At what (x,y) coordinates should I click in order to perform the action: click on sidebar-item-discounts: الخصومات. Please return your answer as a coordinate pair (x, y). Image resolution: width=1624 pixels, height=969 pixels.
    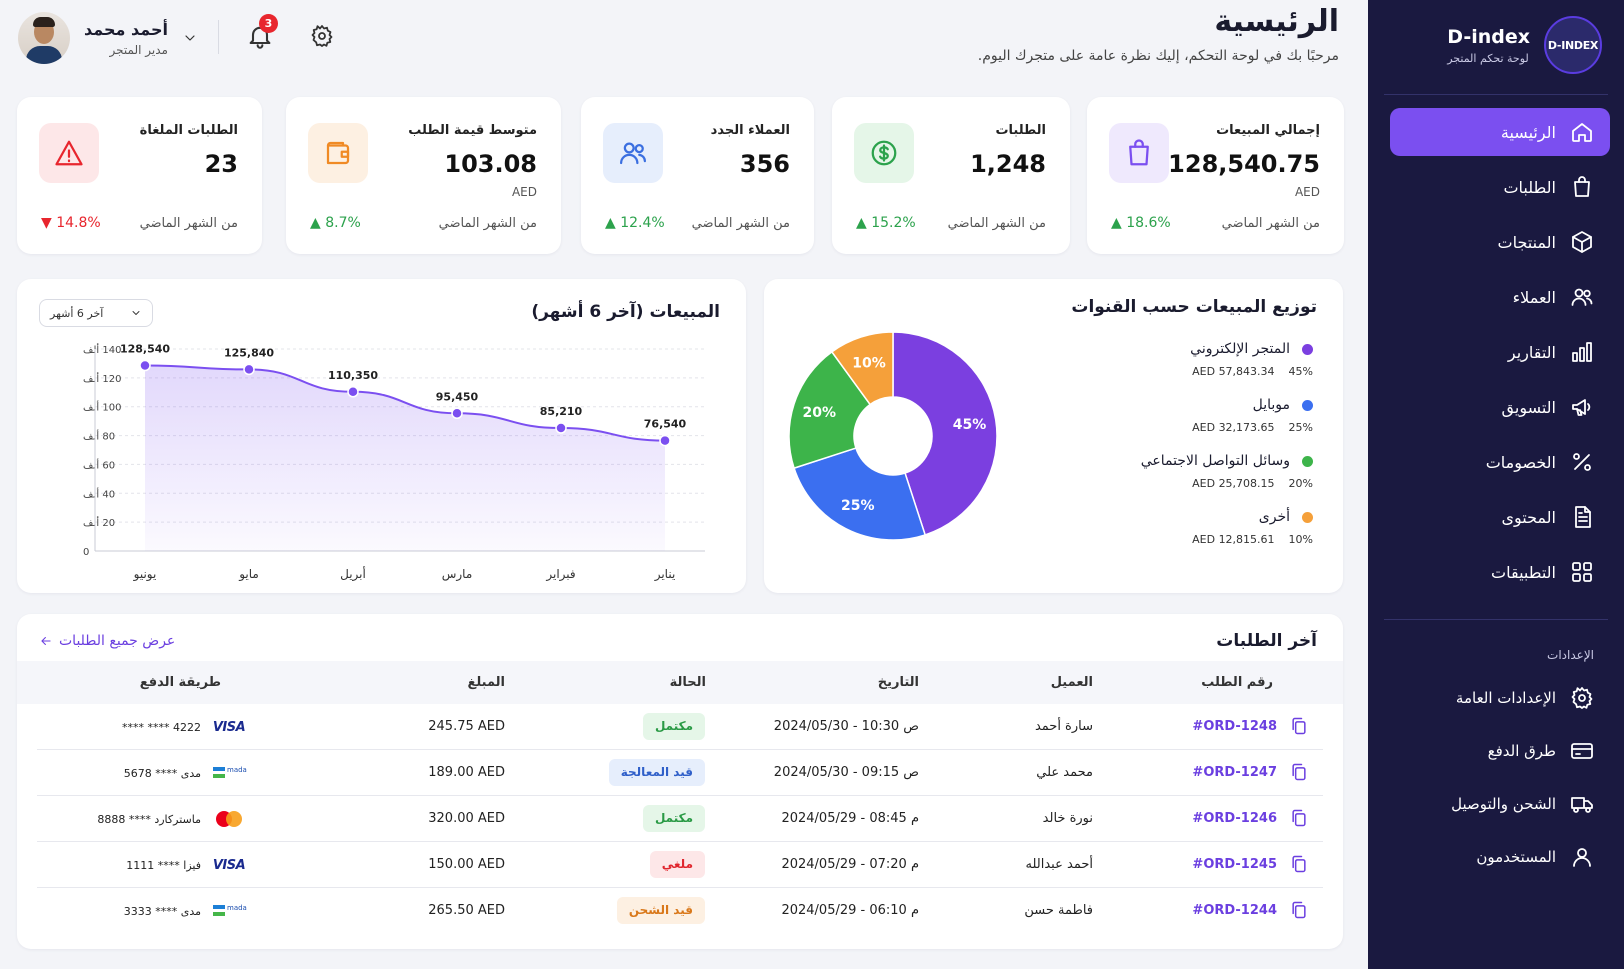
    Looking at the image, I should click on (1500, 462).